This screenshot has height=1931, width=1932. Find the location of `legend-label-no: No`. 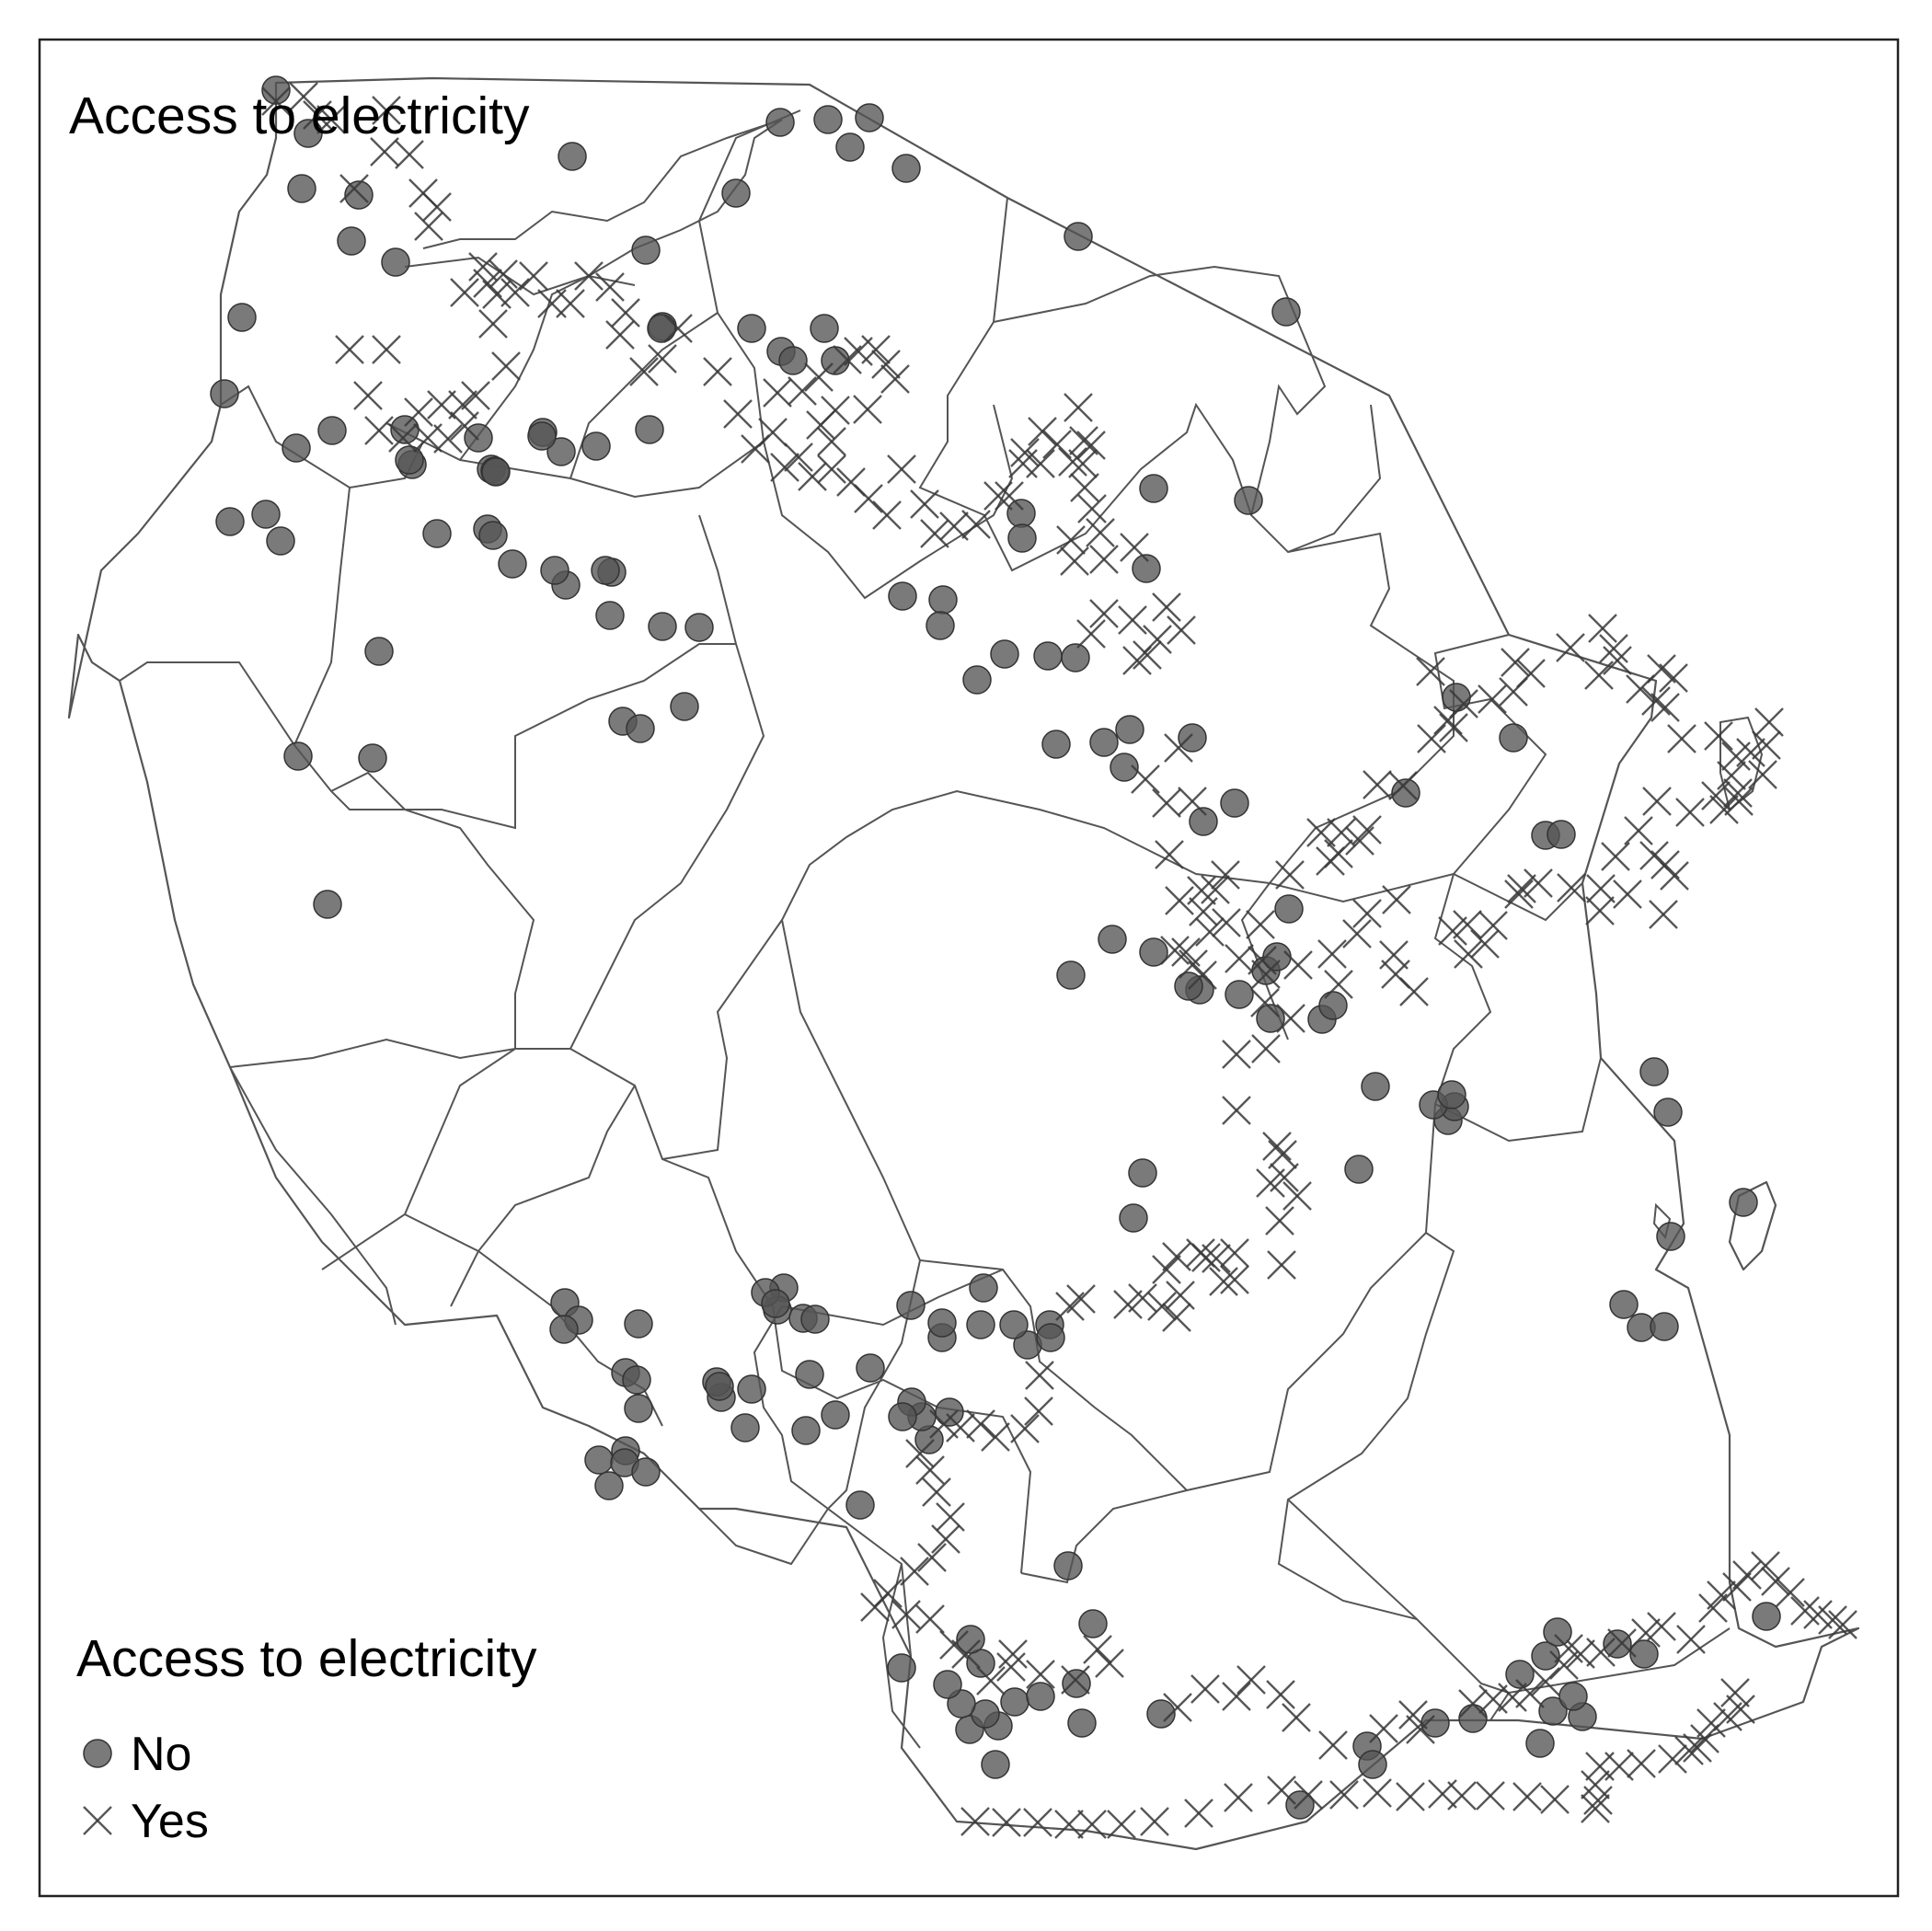

legend-label-no: No is located at coordinates (161, 1755).